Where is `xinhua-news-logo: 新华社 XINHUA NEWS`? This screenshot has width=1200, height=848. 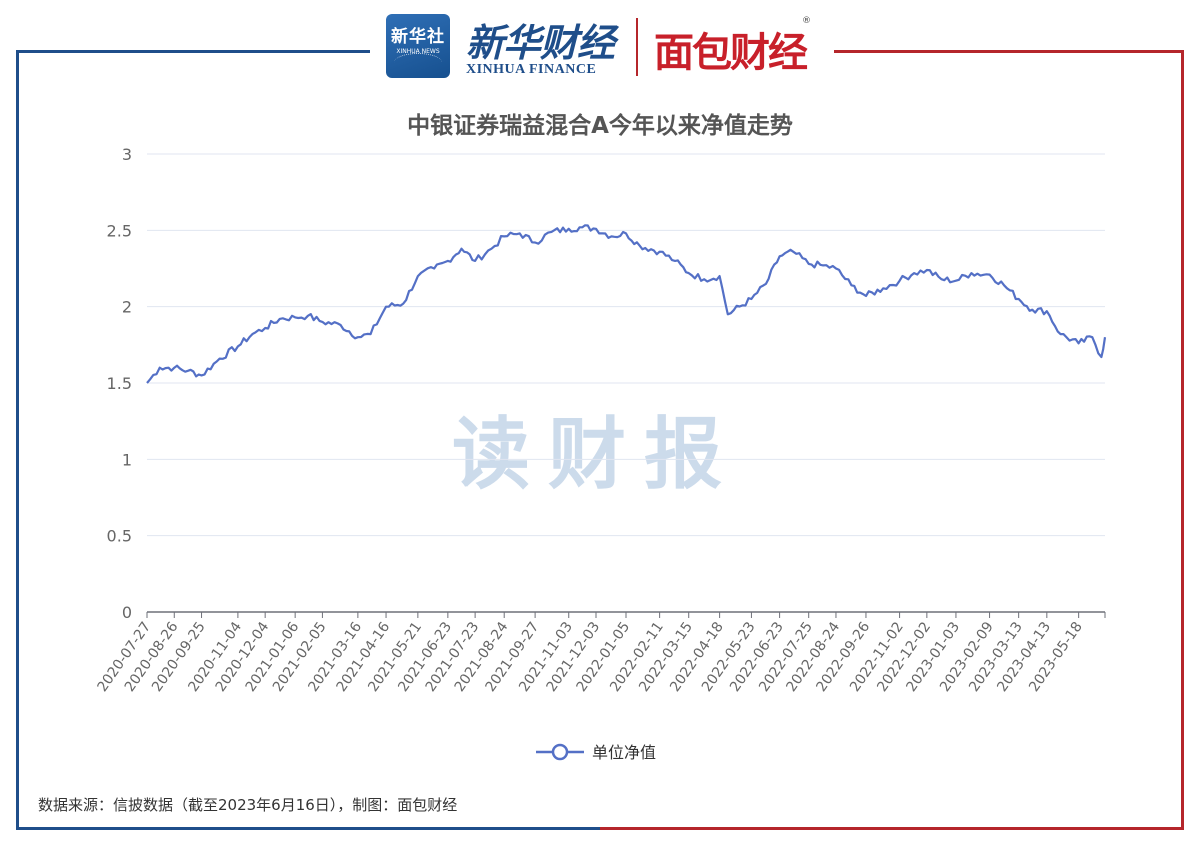 xinhua-news-logo: 新华社 XINHUA NEWS is located at coordinates (418, 46).